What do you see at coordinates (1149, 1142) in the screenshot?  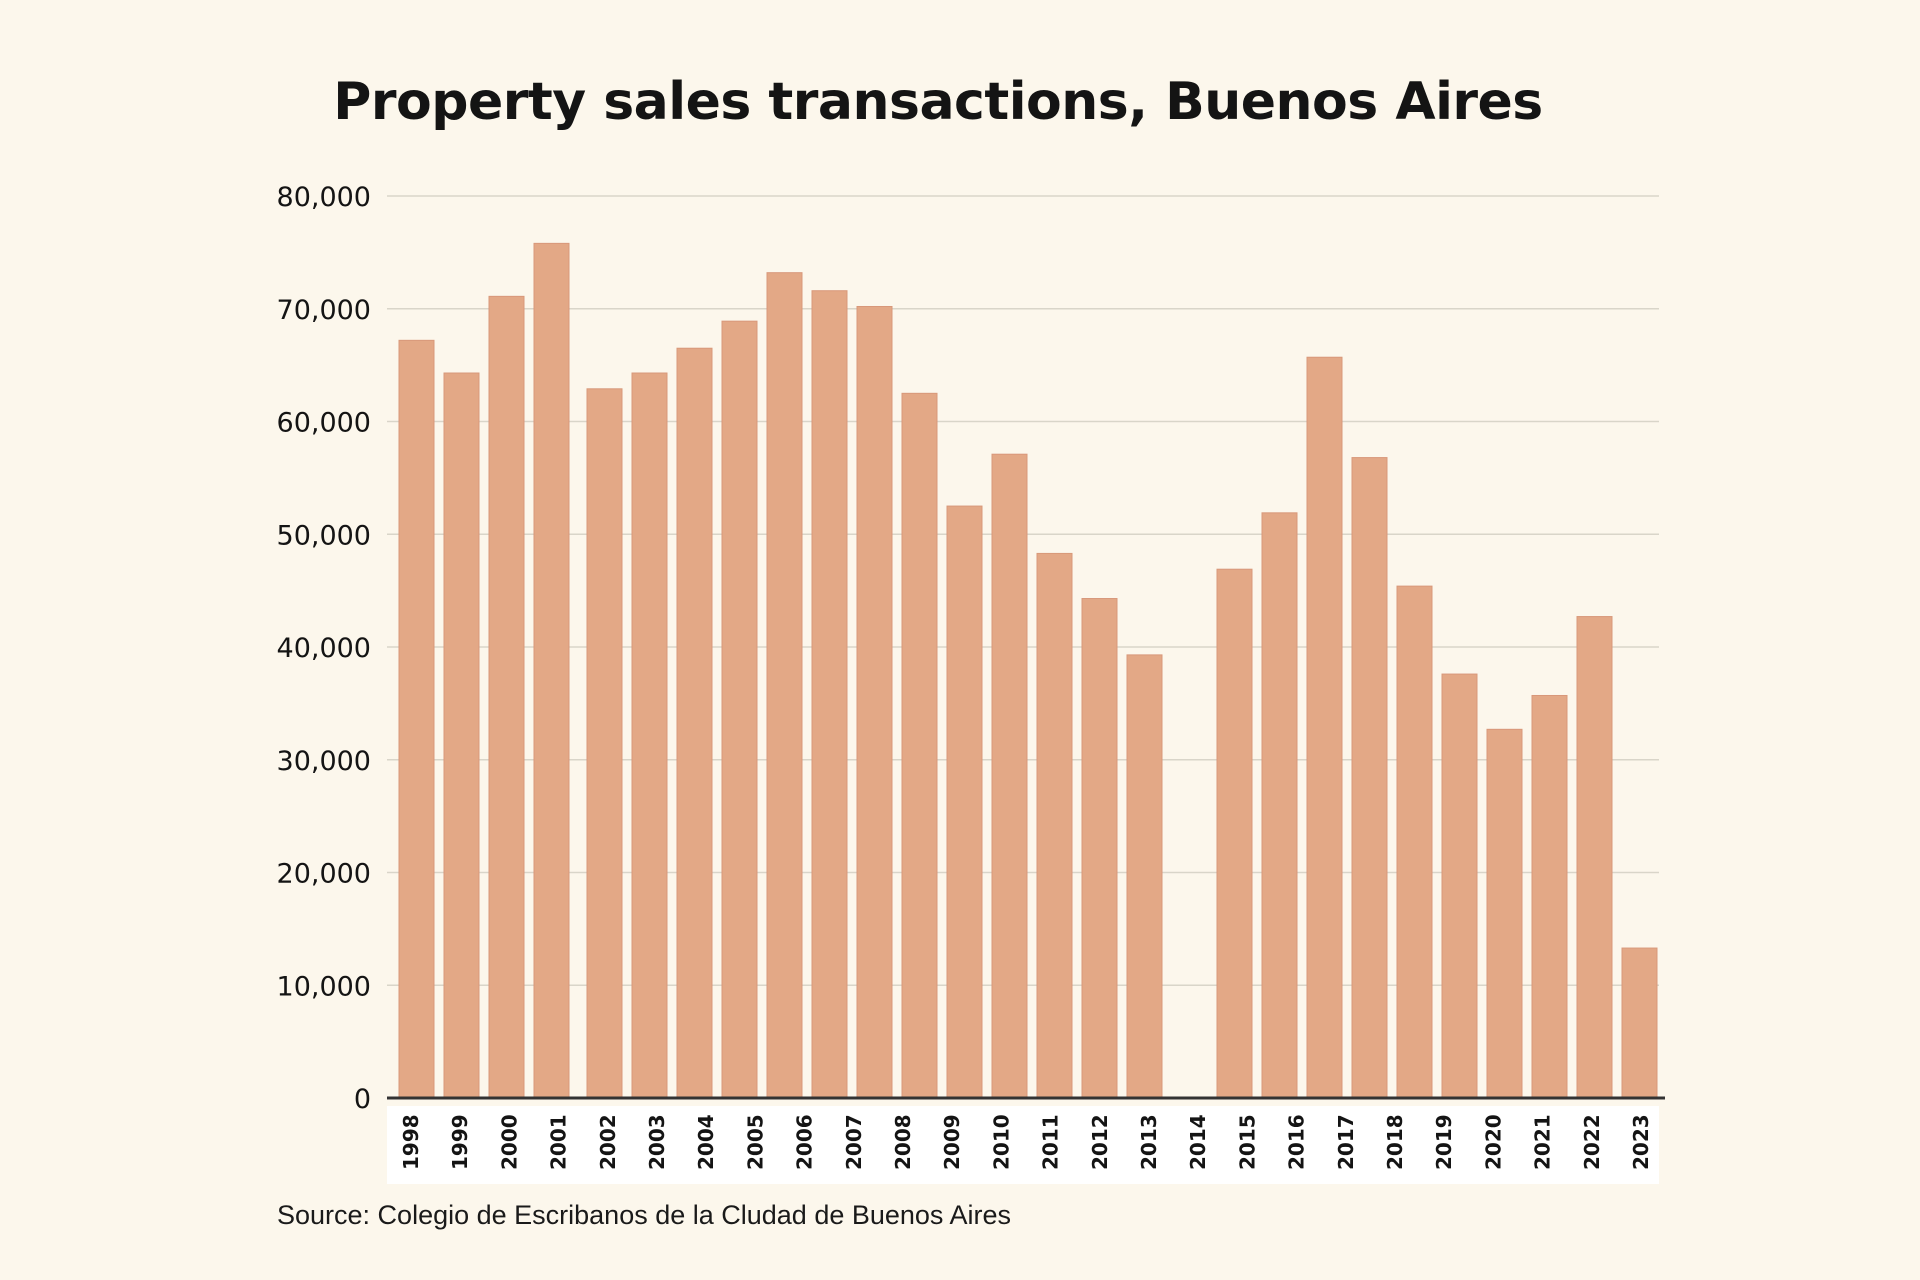 I see `x-tick-label: 2013` at bounding box center [1149, 1142].